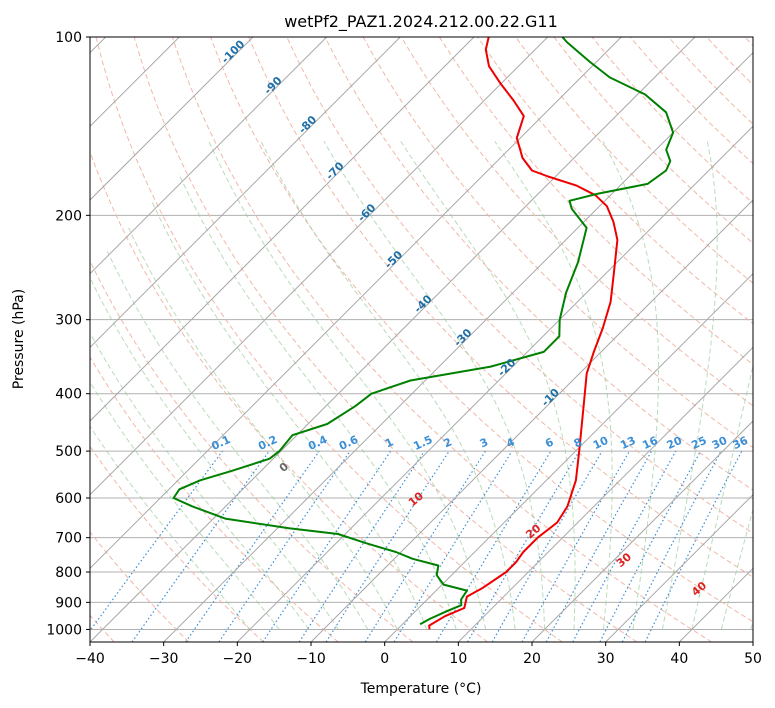 The image size is (775, 708). Describe the element at coordinates (720, 443) in the screenshot. I see `mixing-ratio-label: 30` at that location.